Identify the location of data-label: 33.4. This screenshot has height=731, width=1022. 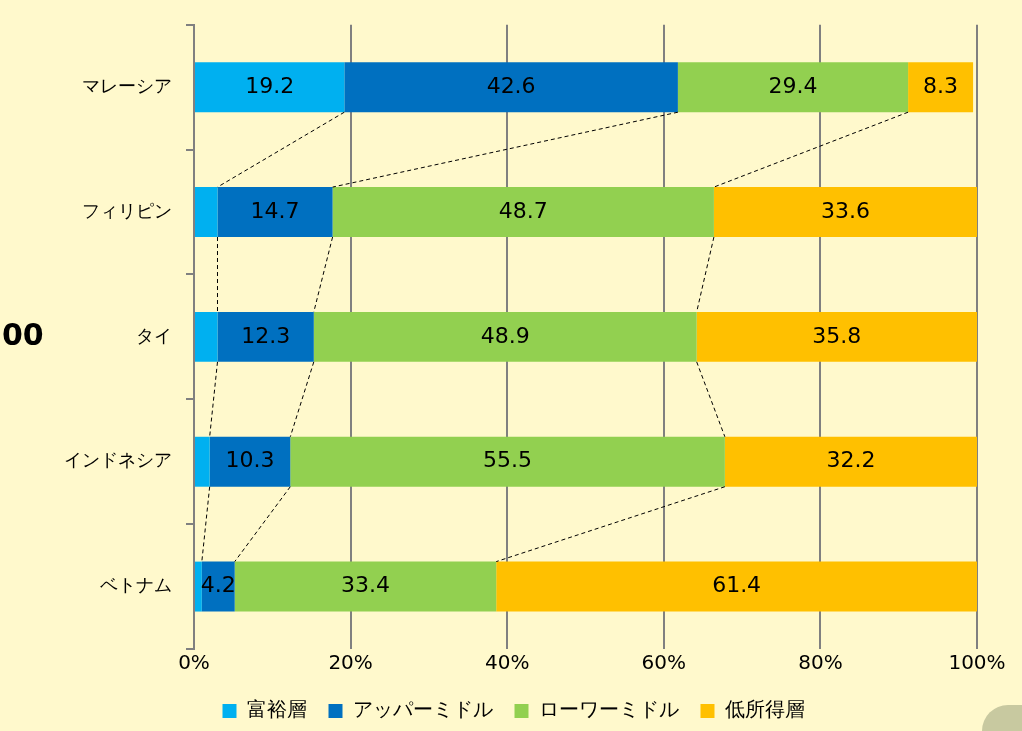
(365, 585).